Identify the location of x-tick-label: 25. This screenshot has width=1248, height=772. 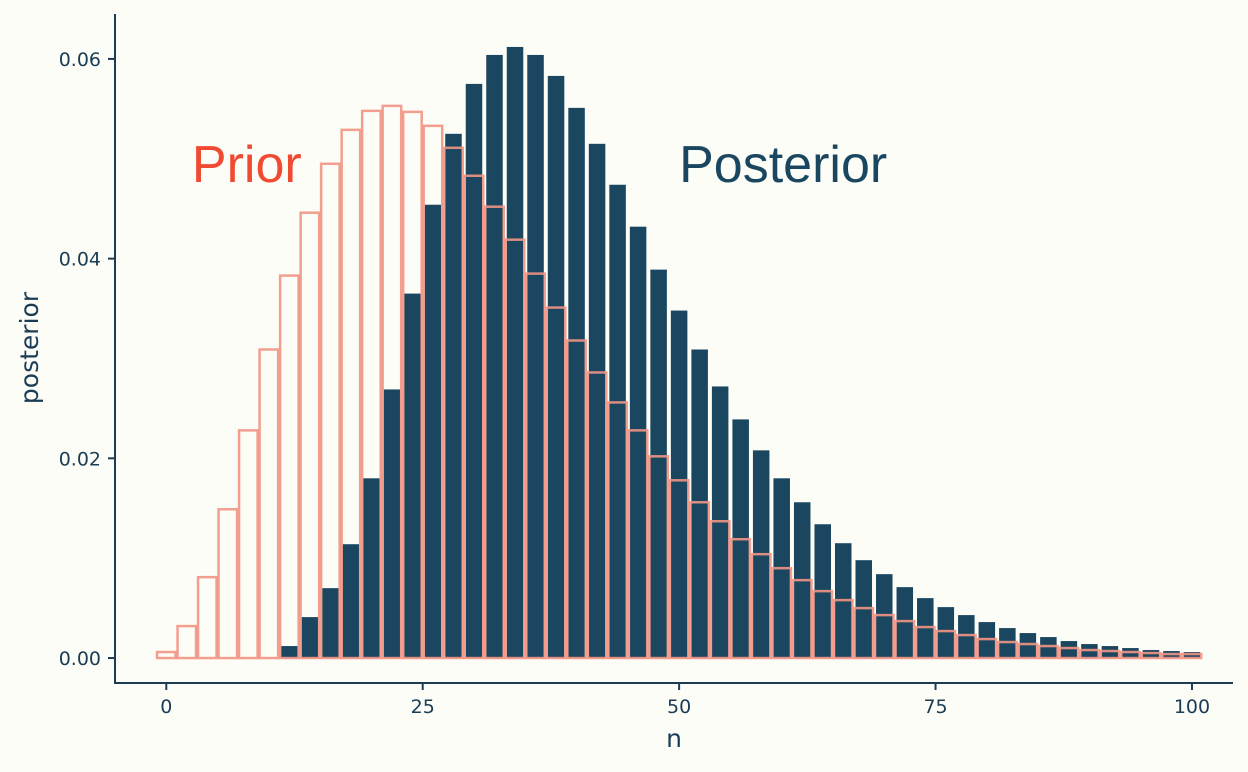
(423, 707).